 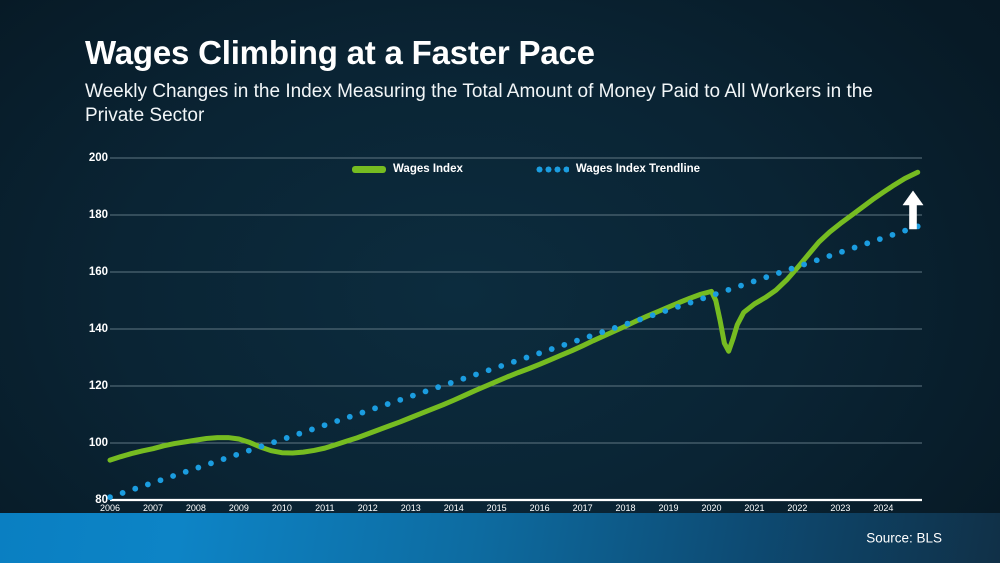 What do you see at coordinates (340, 52) in the screenshot?
I see `page-title: Wages Climbing at a Faster Pace` at bounding box center [340, 52].